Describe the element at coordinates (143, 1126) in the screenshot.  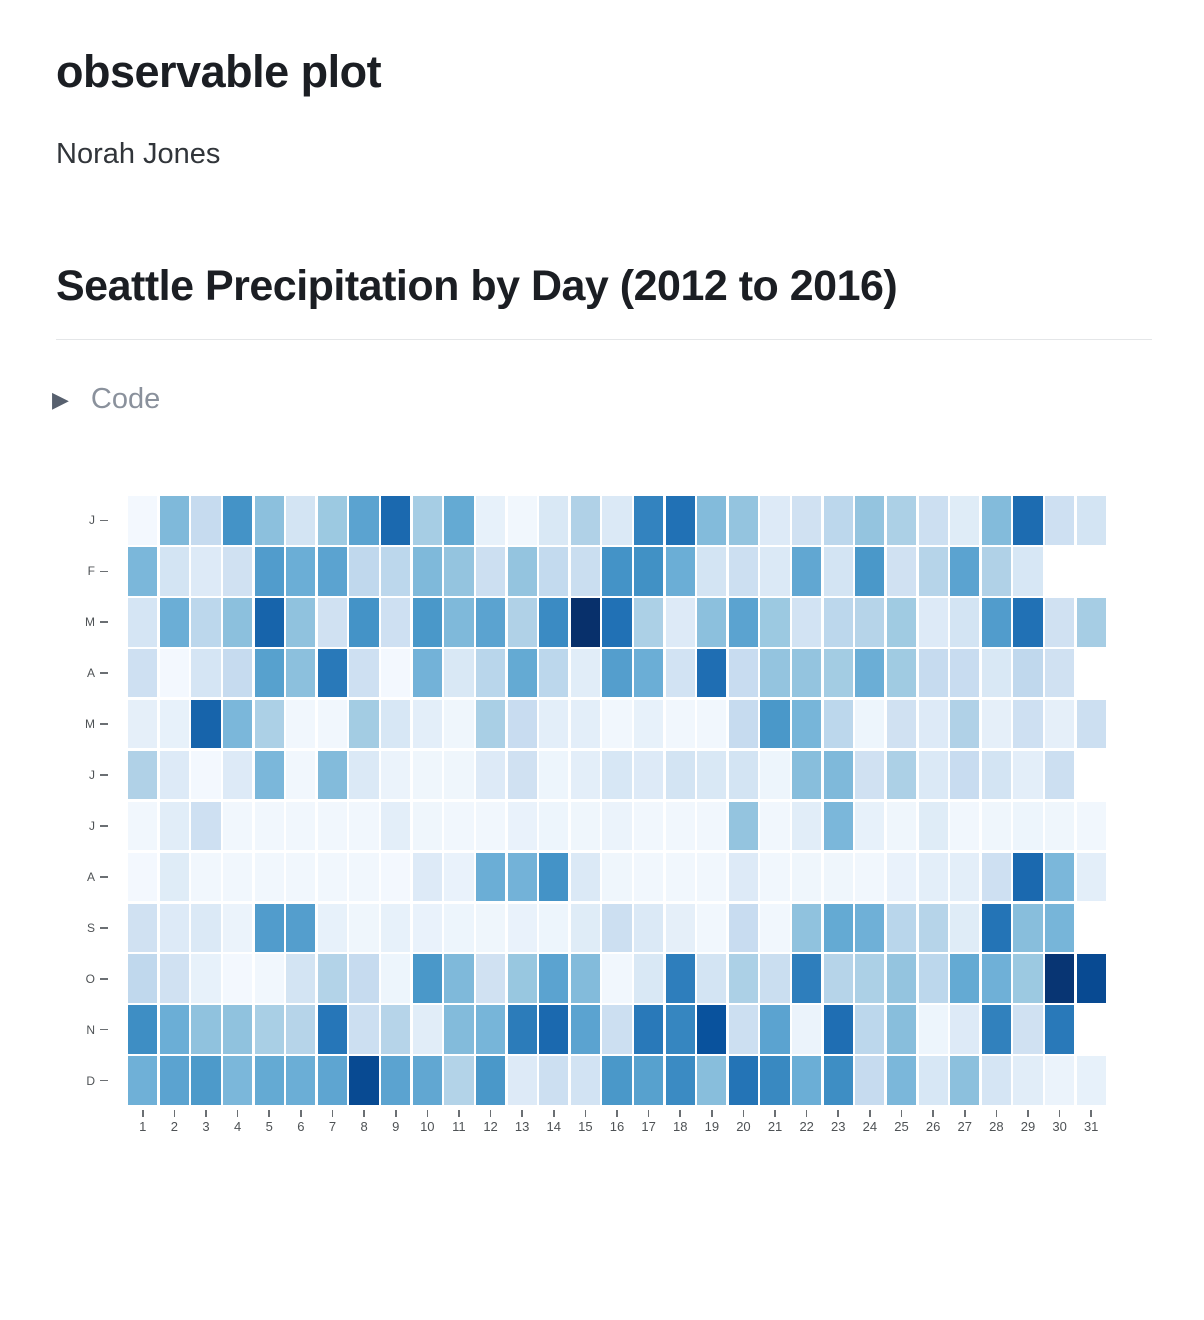
I see `x-tick-label: 1` at that location.